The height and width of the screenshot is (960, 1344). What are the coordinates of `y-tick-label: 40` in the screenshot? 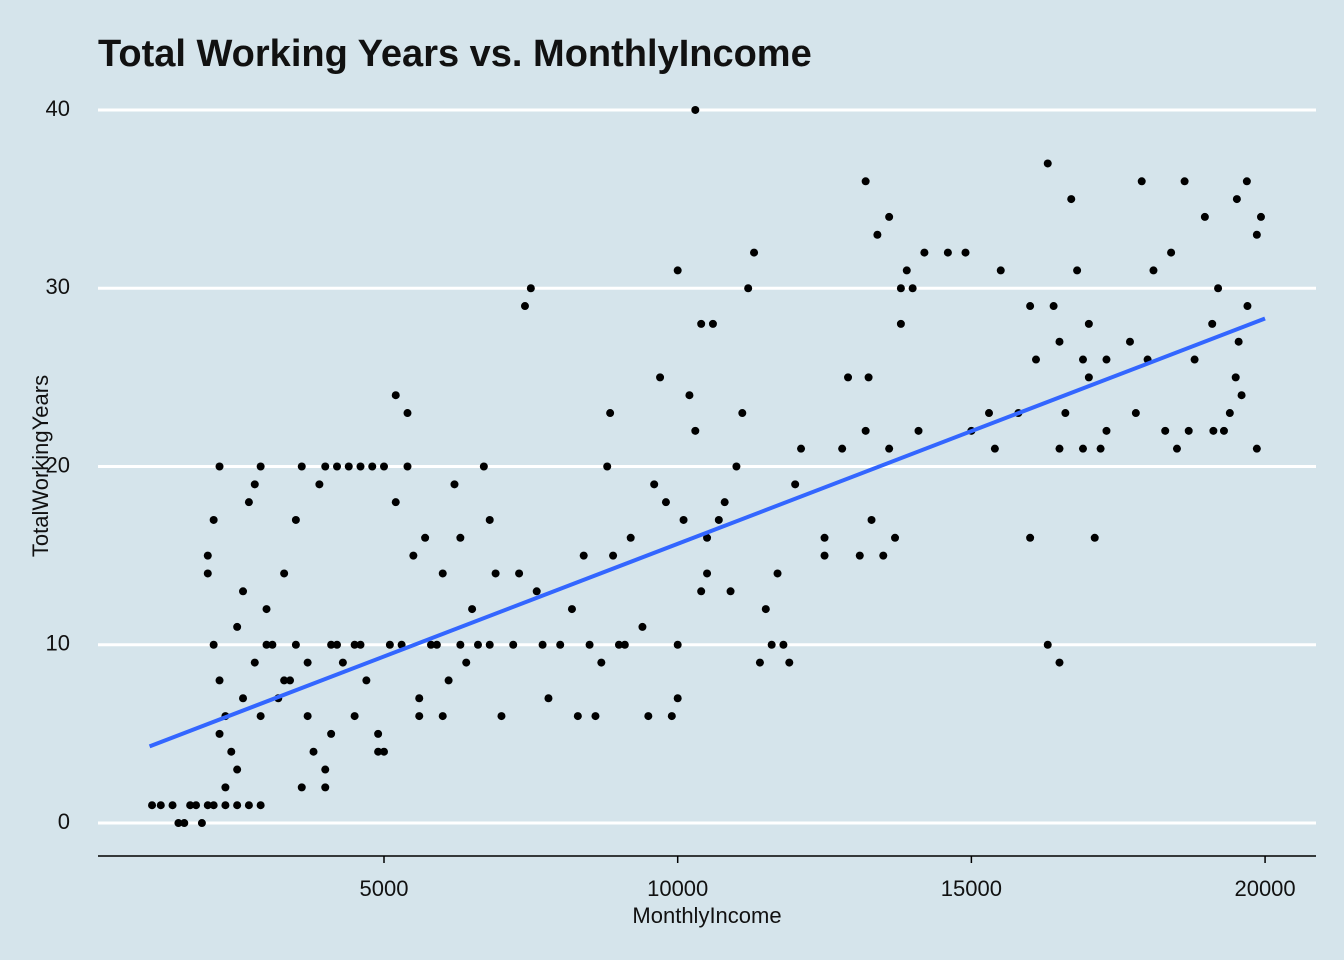 It's located at (58, 108).